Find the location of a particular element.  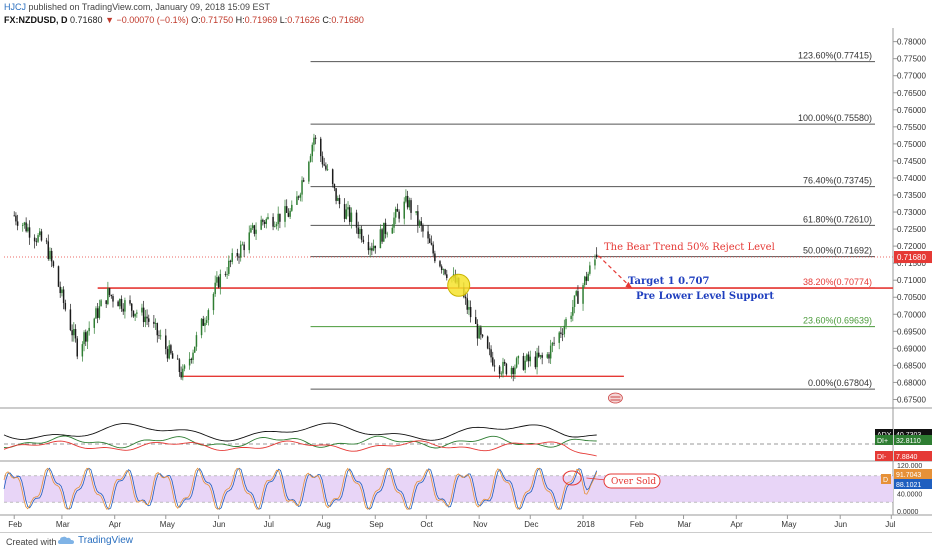

x-tick-label: Aug is located at coordinates (323, 524).